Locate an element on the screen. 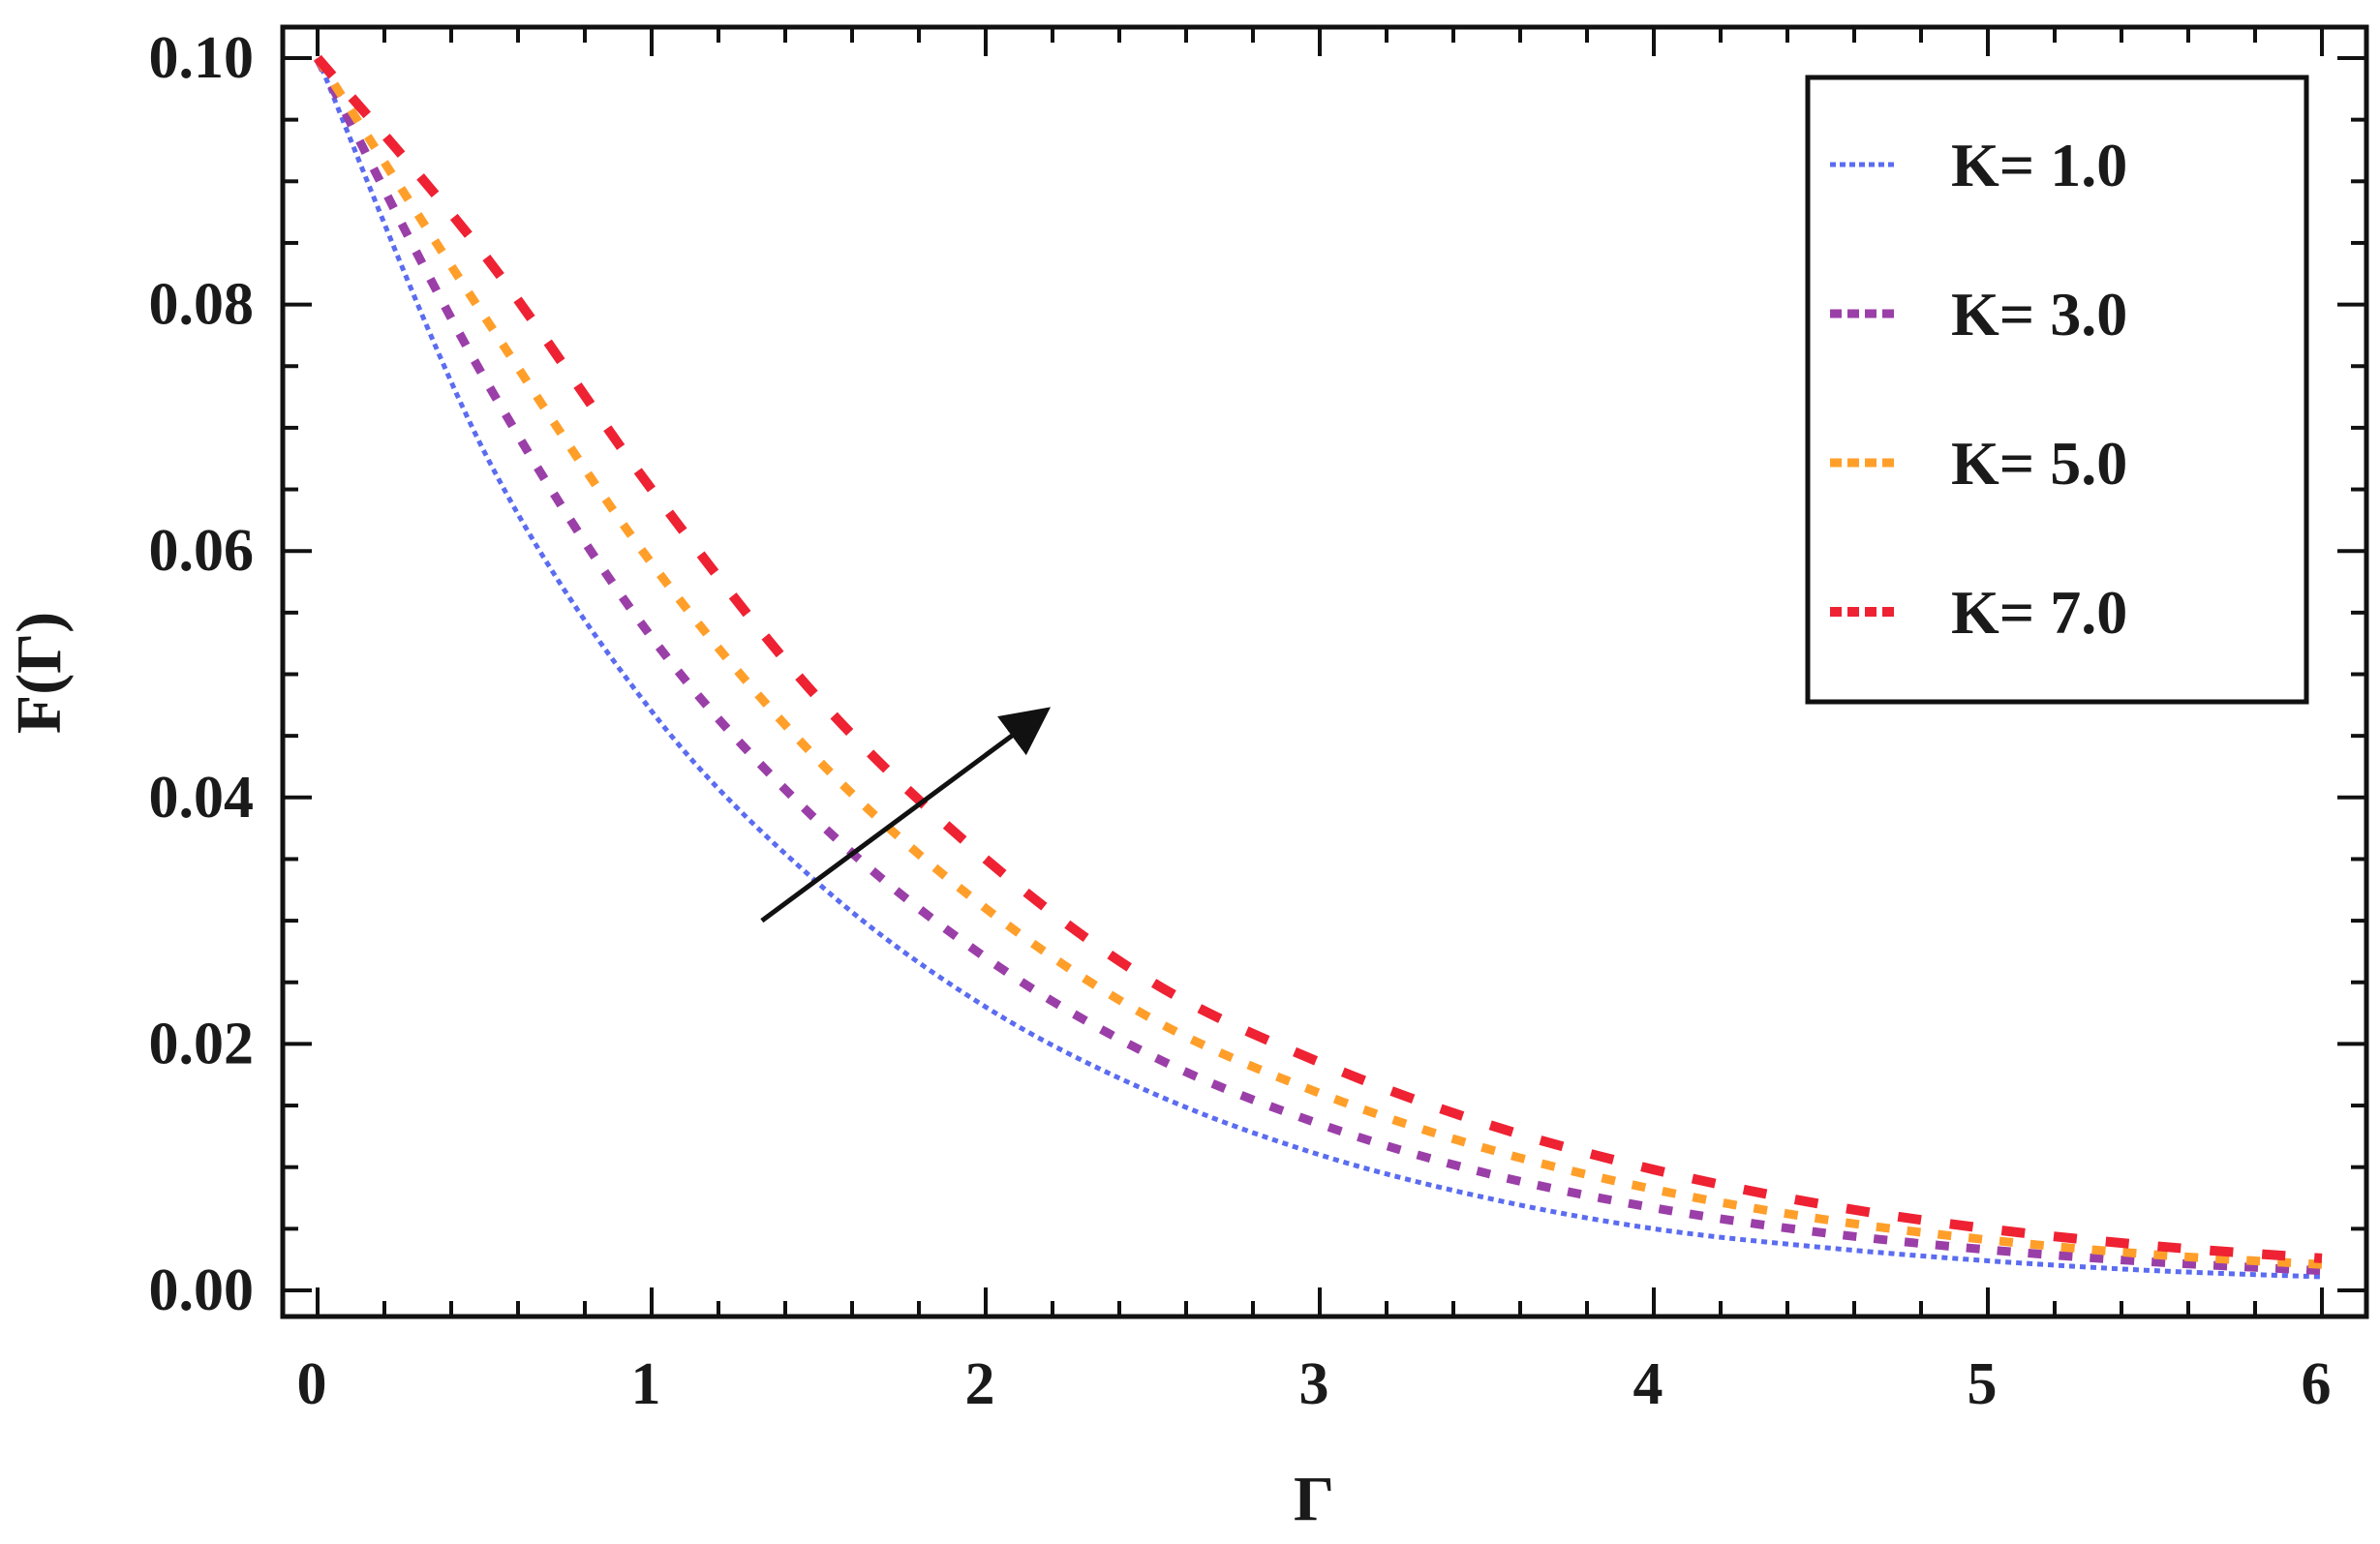 This screenshot has width=2380, height=1544. legend-items: K= 1.0 K= 3.0 K= 5.0 K= 7.0 is located at coordinates (1979, 389).